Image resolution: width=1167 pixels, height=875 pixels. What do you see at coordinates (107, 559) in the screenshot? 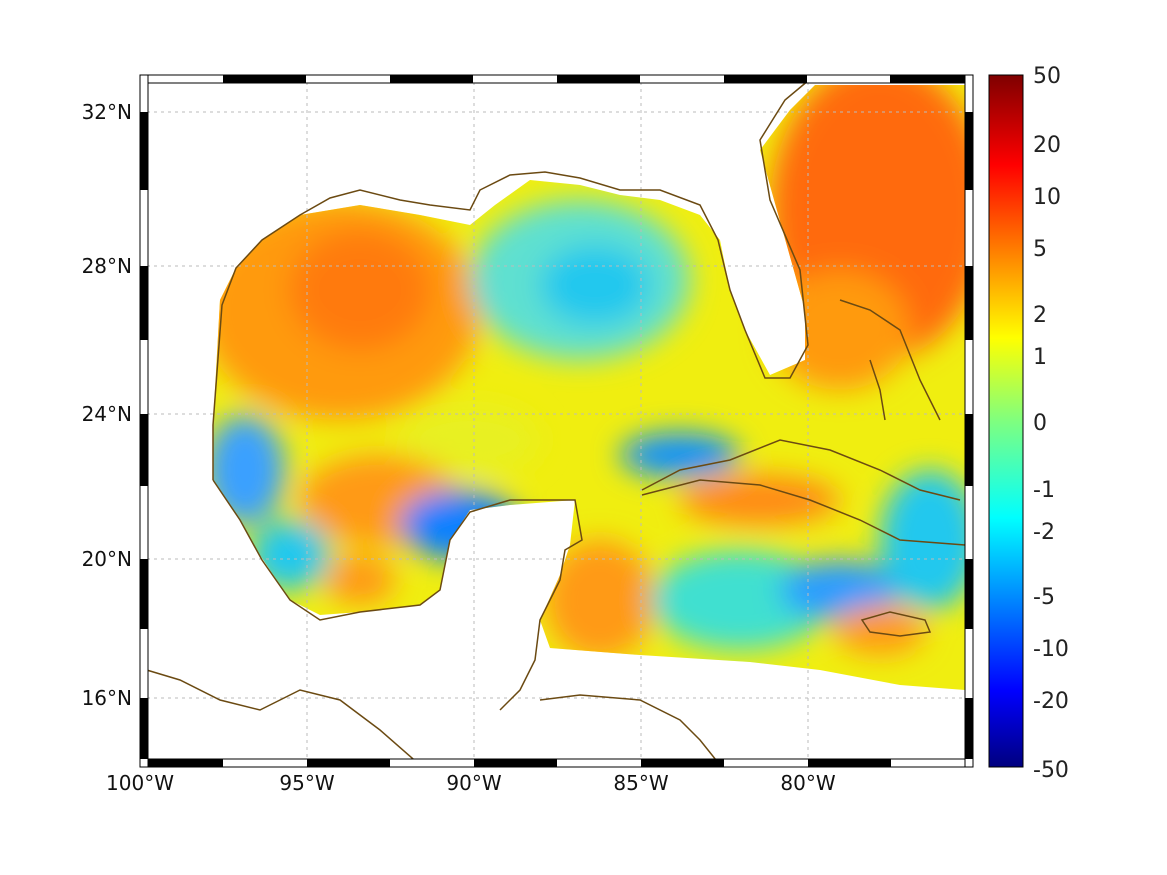
I see `y-tick-label: 20°N` at bounding box center [107, 559].